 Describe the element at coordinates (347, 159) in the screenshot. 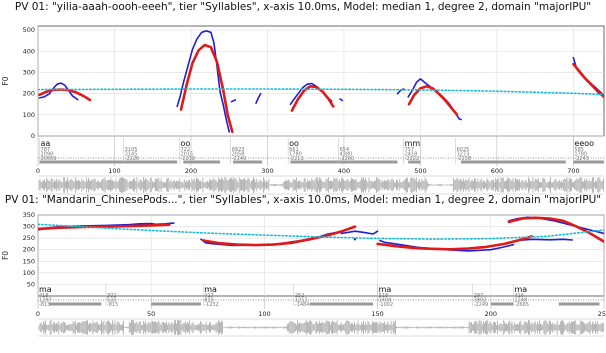

I see `syllable-value: -2260` at that location.